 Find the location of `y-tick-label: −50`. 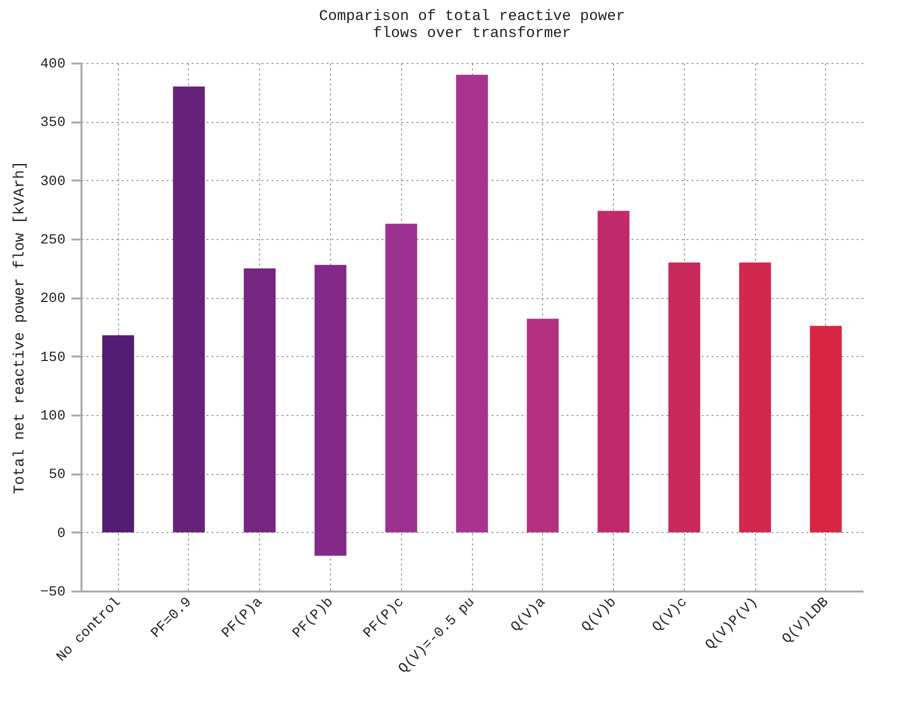

y-tick-label: −50 is located at coordinates (53, 592).